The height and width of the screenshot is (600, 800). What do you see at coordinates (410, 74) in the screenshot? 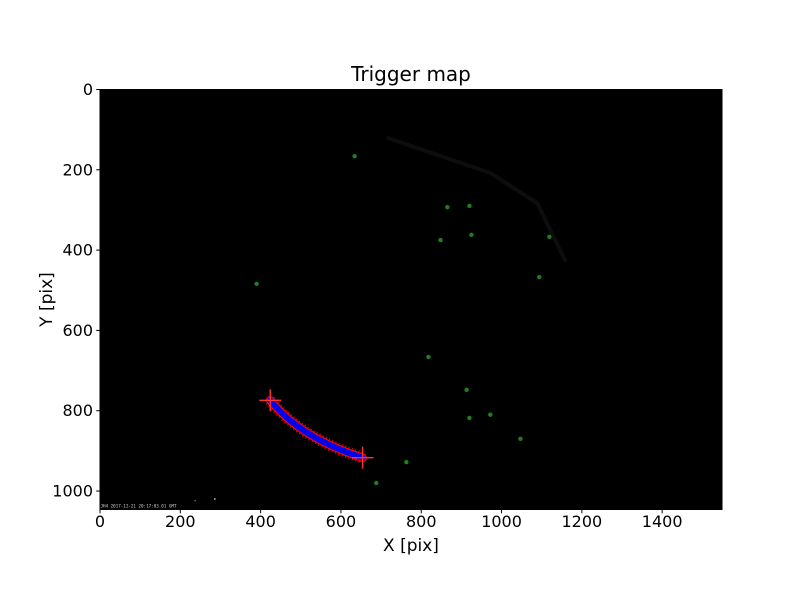
I see `plot-title: Trigger map` at bounding box center [410, 74].